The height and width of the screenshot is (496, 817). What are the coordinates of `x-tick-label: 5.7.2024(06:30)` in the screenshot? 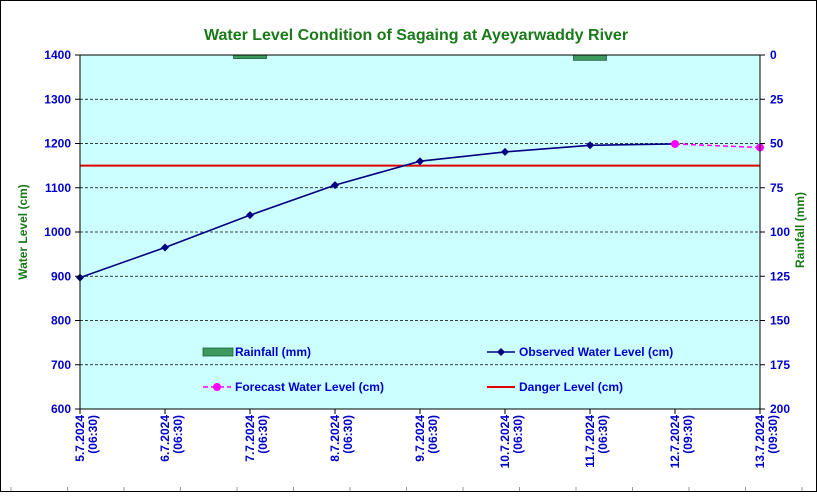 It's located at (86, 438).